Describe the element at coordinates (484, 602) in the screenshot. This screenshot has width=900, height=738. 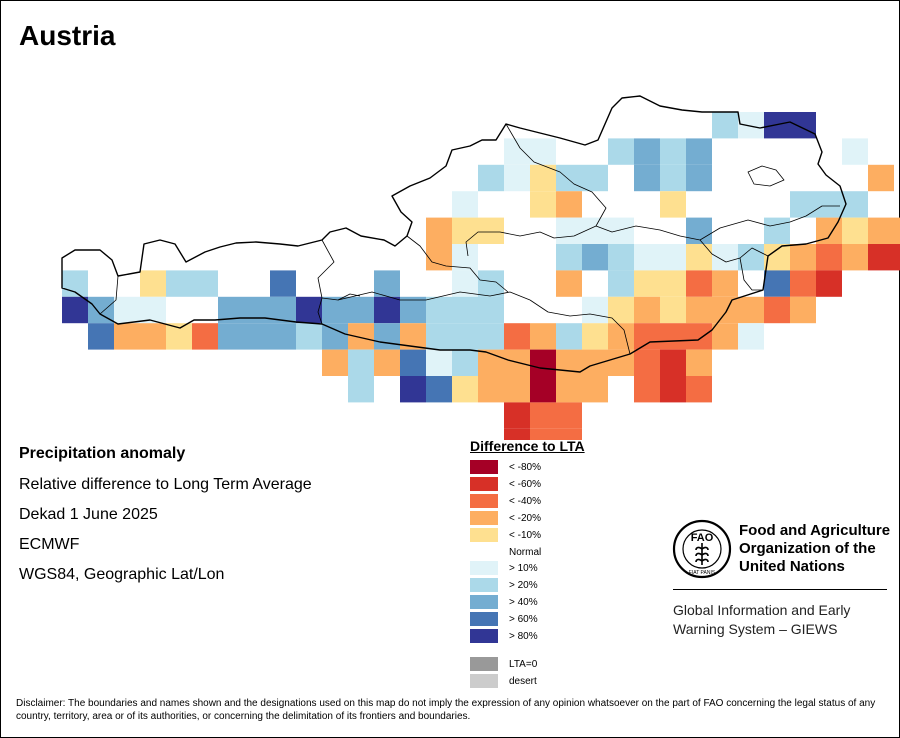
I see `legend-swatch-p40` at that location.